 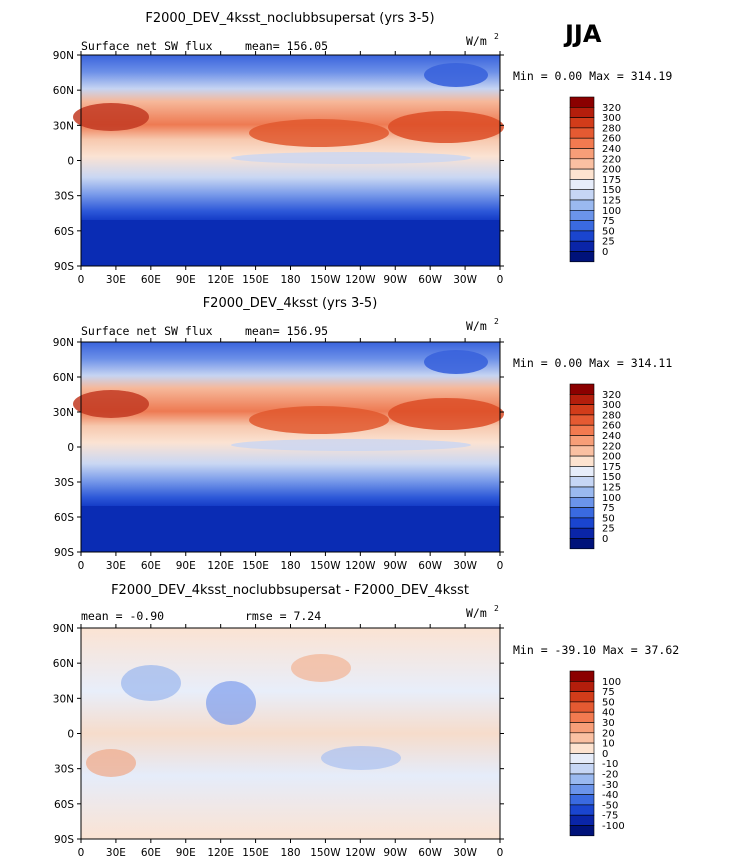 What do you see at coordinates (611, 426) in the screenshot?
I see `colorbar-label: 260` at bounding box center [611, 426].